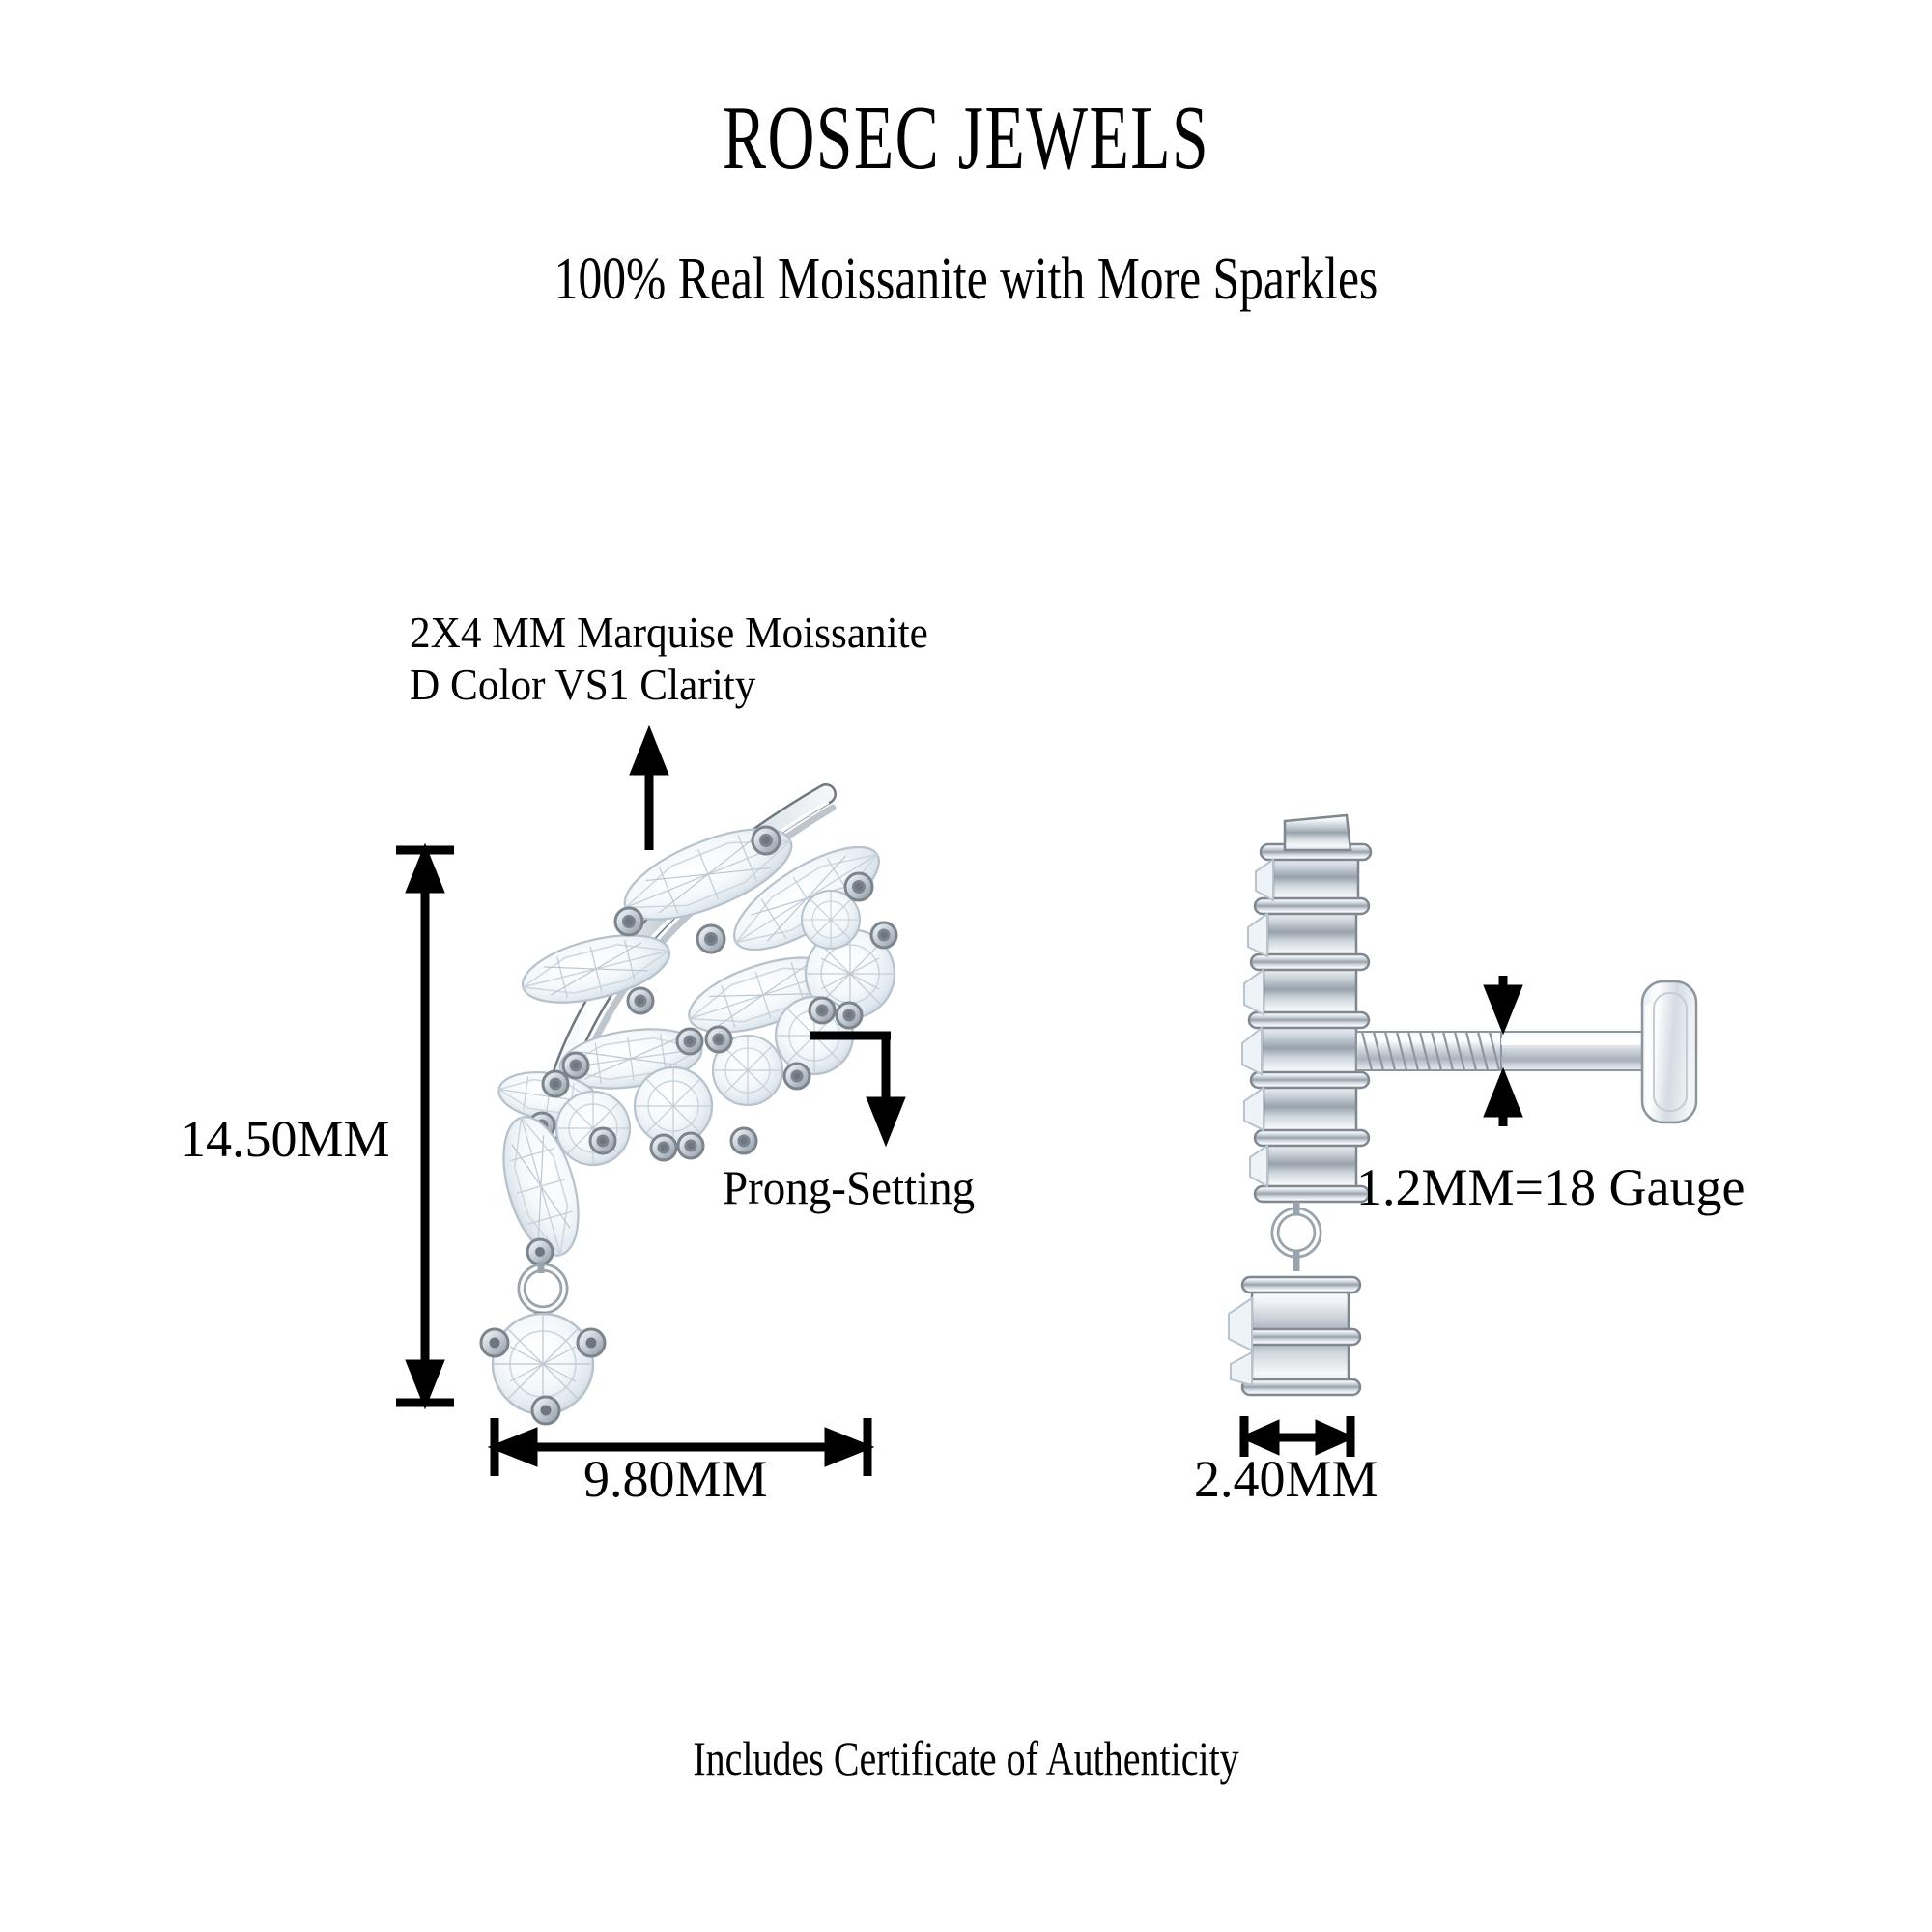 The width and height of the screenshot is (1932, 1932). Describe the element at coordinates (1551, 1187) in the screenshot. I see `dimension-post-gauge-label: 1.2MM=18 Gauge` at that location.